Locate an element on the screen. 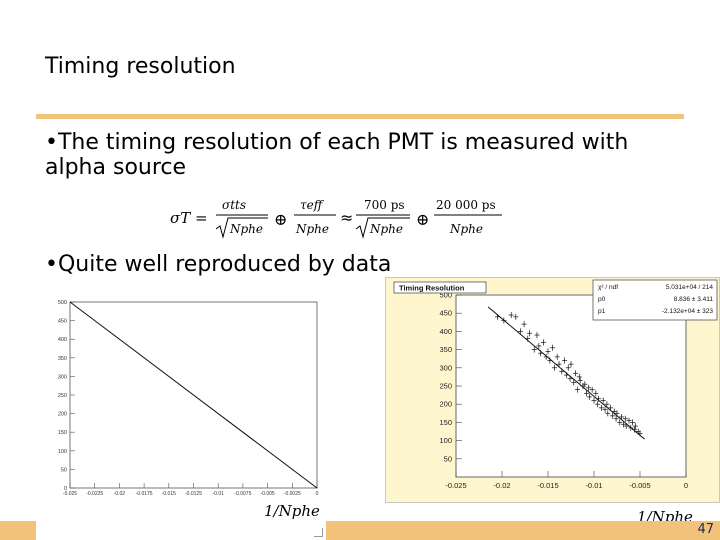 Image resolution: width=720 pixels, height=540 pixels. formula-t1-den: Nphe is located at coordinates (246, 229).